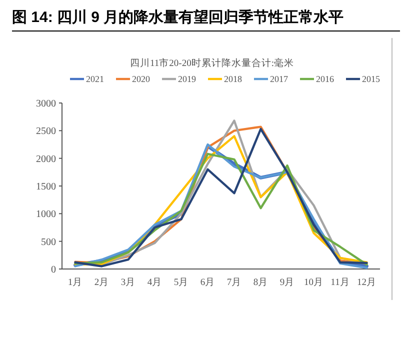 The width and height of the screenshot is (409, 339). I want to click on chart-title: 图 14: 四川 9 月的降水量有望回归季节性正常水平, so click(178, 17).